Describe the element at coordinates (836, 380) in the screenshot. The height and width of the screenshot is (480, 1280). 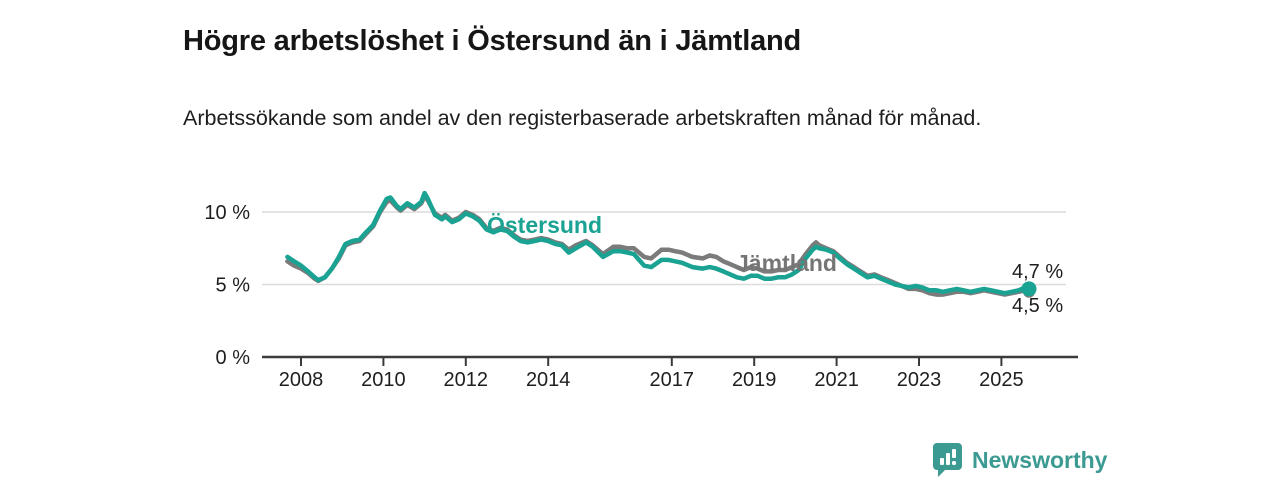
I see `x-axis-tick-label: 2021` at that location.